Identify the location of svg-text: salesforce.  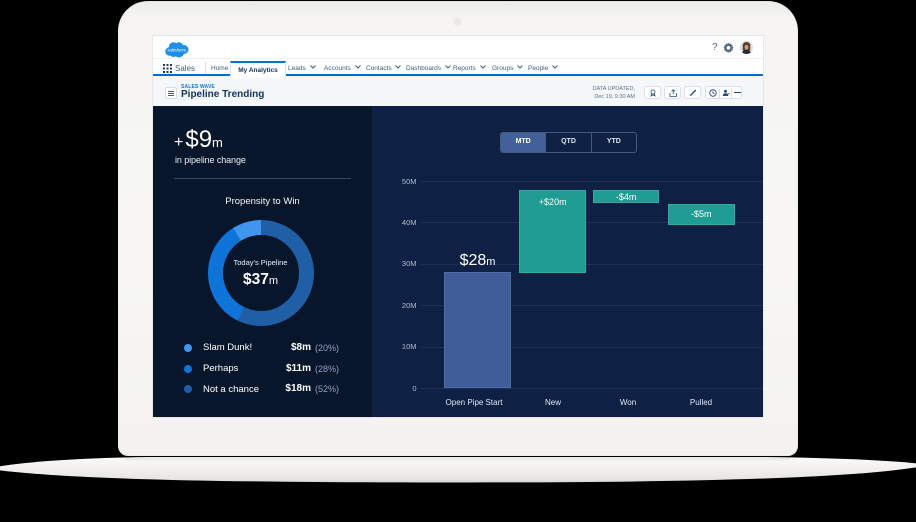
(176, 49).